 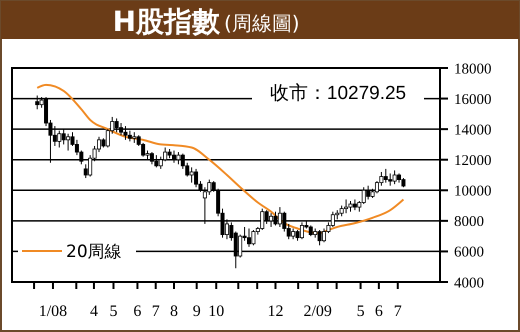 I want to click on chart-subtitle: (周線圖), so click(x=262, y=23).